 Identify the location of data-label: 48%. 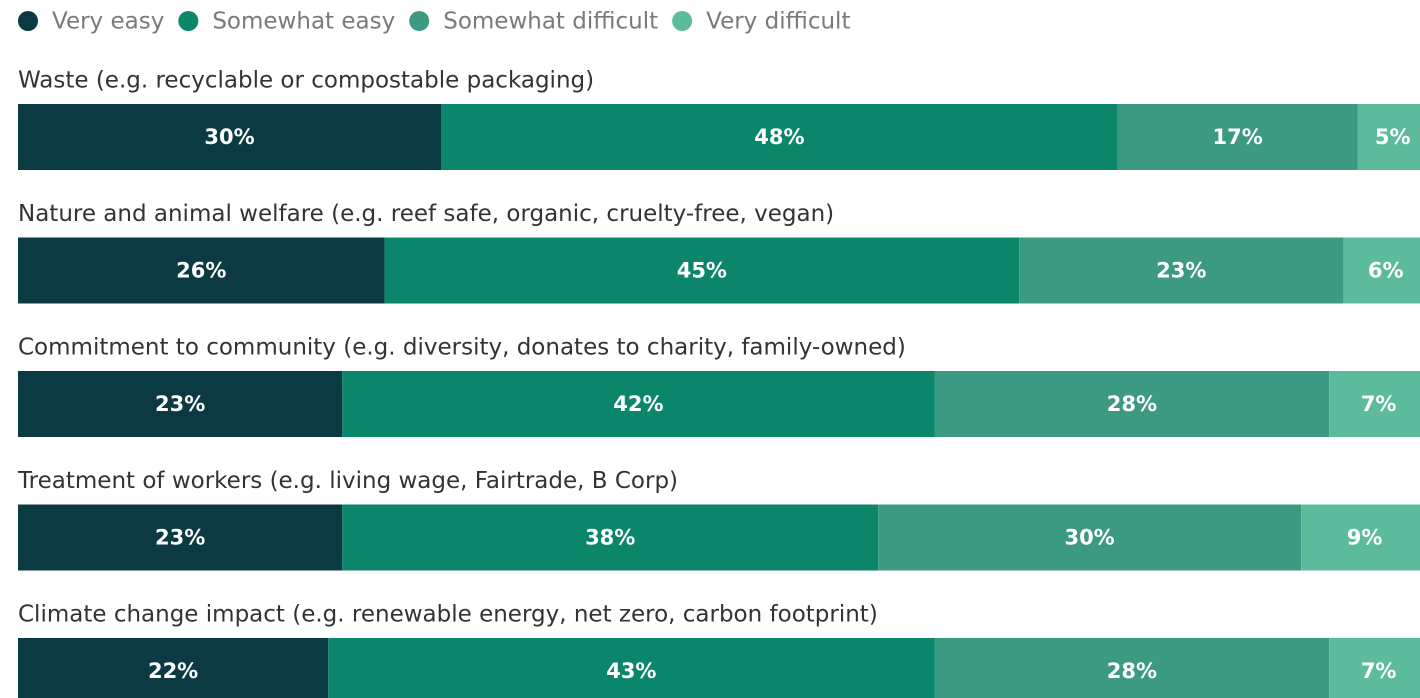
(779, 137).